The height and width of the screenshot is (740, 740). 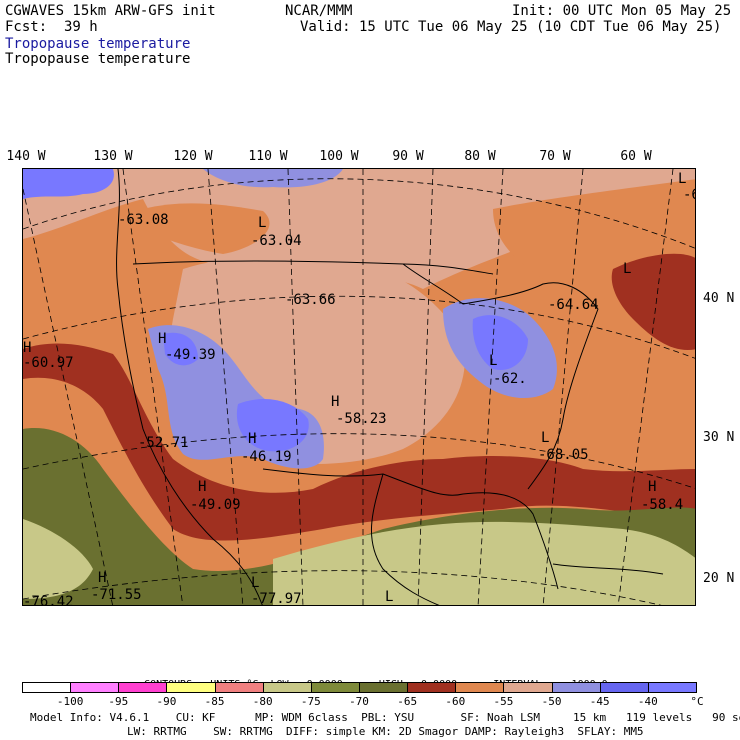 What do you see at coordinates (697, 701) in the screenshot?
I see `colorbar-unit: °C` at bounding box center [697, 701].